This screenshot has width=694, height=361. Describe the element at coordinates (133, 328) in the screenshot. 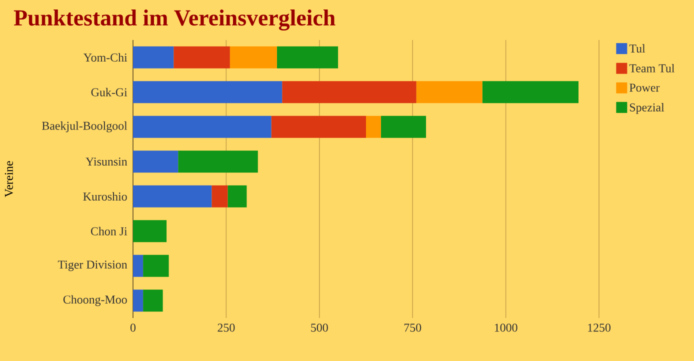

I see `x-tick-label: 0` at that location.